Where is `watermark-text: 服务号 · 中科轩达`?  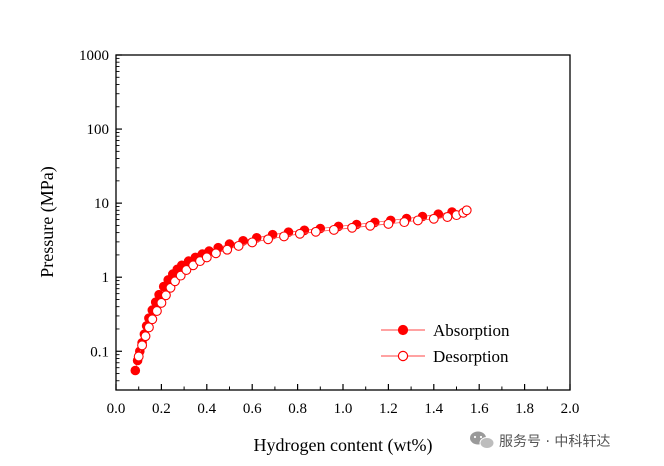 watermark-text: 服务号 · 中科轩达 is located at coordinates (554, 442).